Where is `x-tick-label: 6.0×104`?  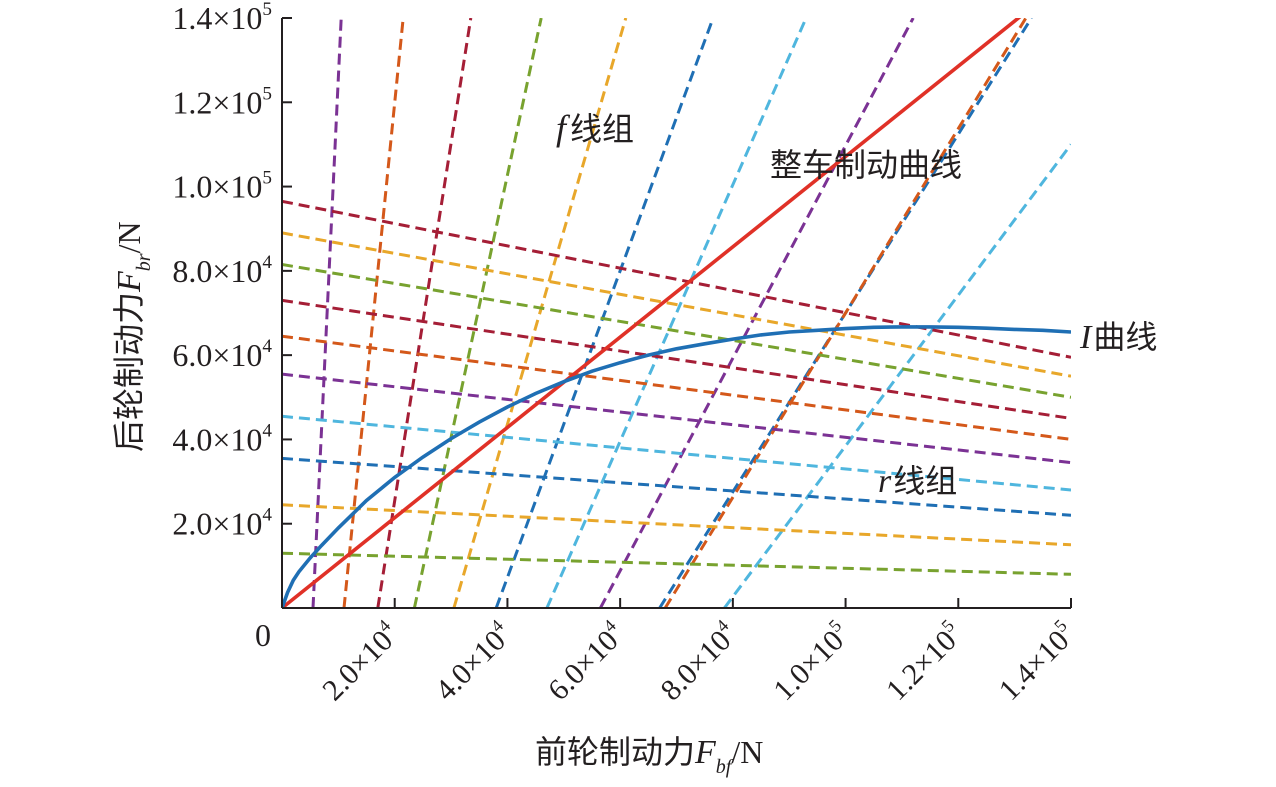
x-tick-label: 6.0×104 is located at coordinates (586, 661).